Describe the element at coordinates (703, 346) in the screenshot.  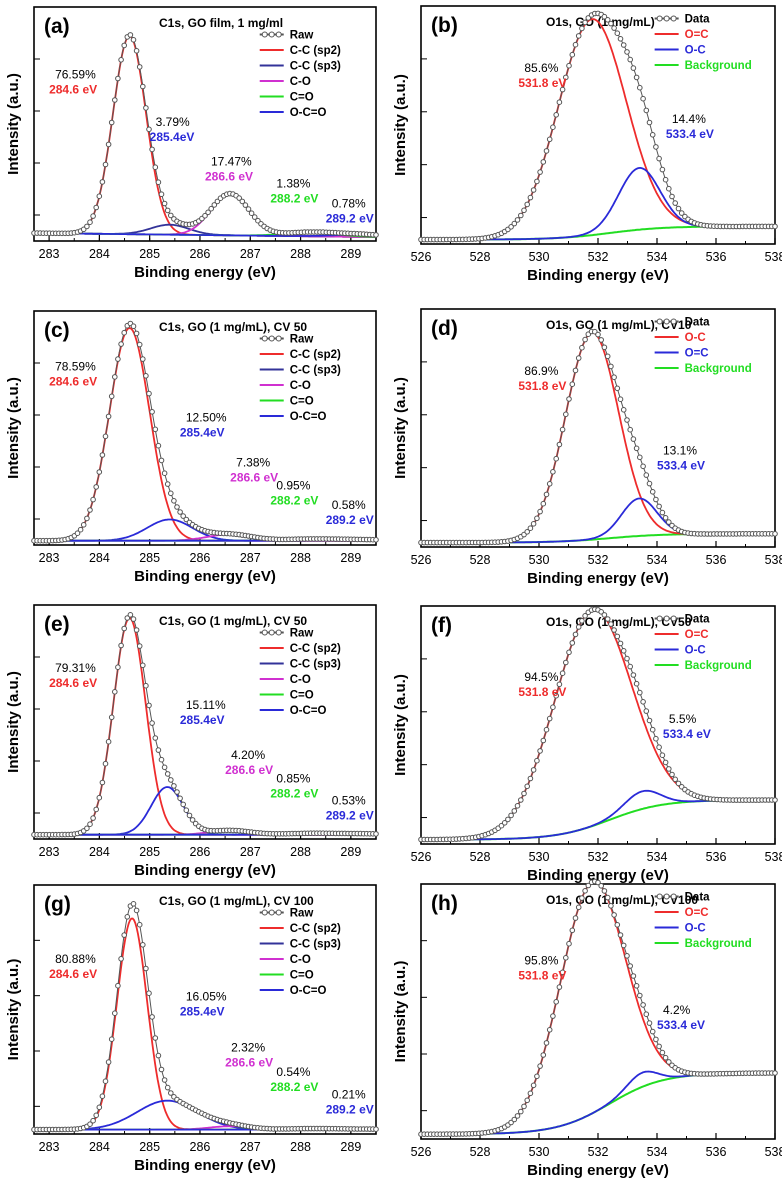
I see `legend: Data O-C O=C Background` at that location.